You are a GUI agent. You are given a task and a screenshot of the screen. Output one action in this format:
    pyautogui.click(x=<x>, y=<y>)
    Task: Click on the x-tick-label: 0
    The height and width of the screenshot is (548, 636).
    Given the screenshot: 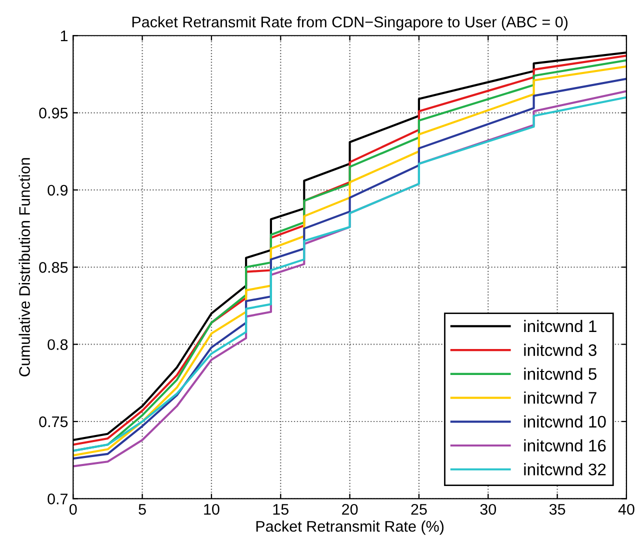 What is the action you would take?
    pyautogui.click(x=73, y=509)
    